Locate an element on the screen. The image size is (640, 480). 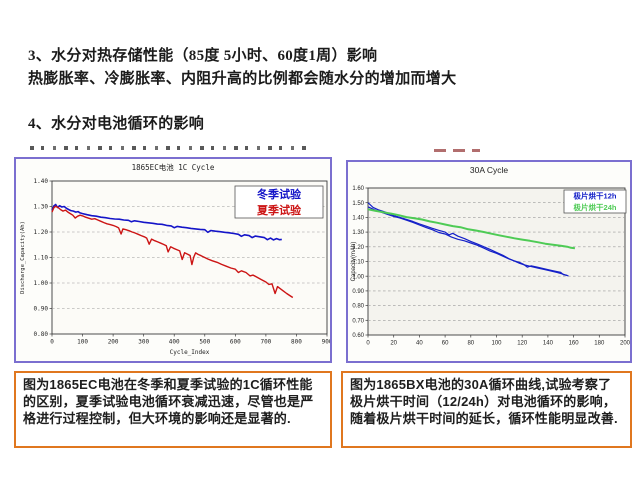
svg-text: 极片烘干24h is located at coordinates (595, 207).